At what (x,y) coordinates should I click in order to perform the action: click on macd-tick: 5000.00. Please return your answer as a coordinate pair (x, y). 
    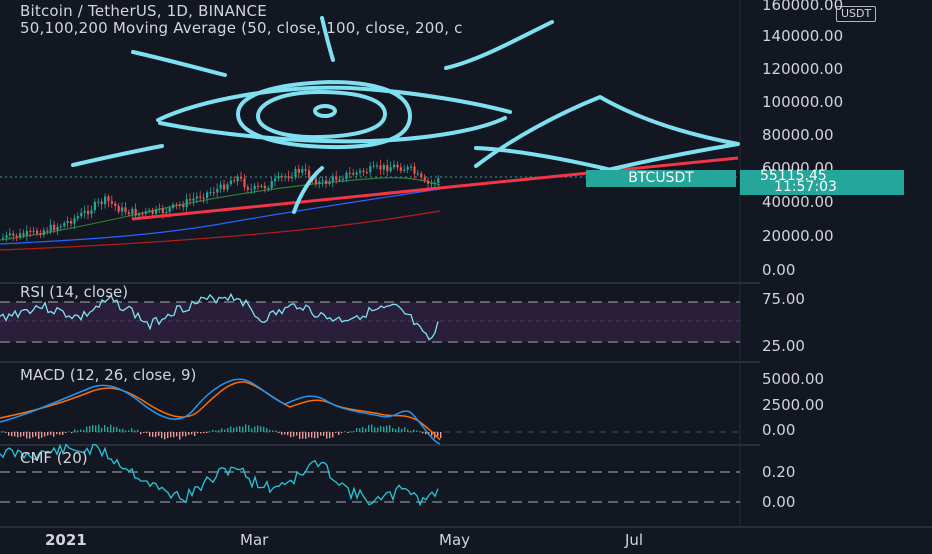
    Looking at the image, I should click on (793, 379).